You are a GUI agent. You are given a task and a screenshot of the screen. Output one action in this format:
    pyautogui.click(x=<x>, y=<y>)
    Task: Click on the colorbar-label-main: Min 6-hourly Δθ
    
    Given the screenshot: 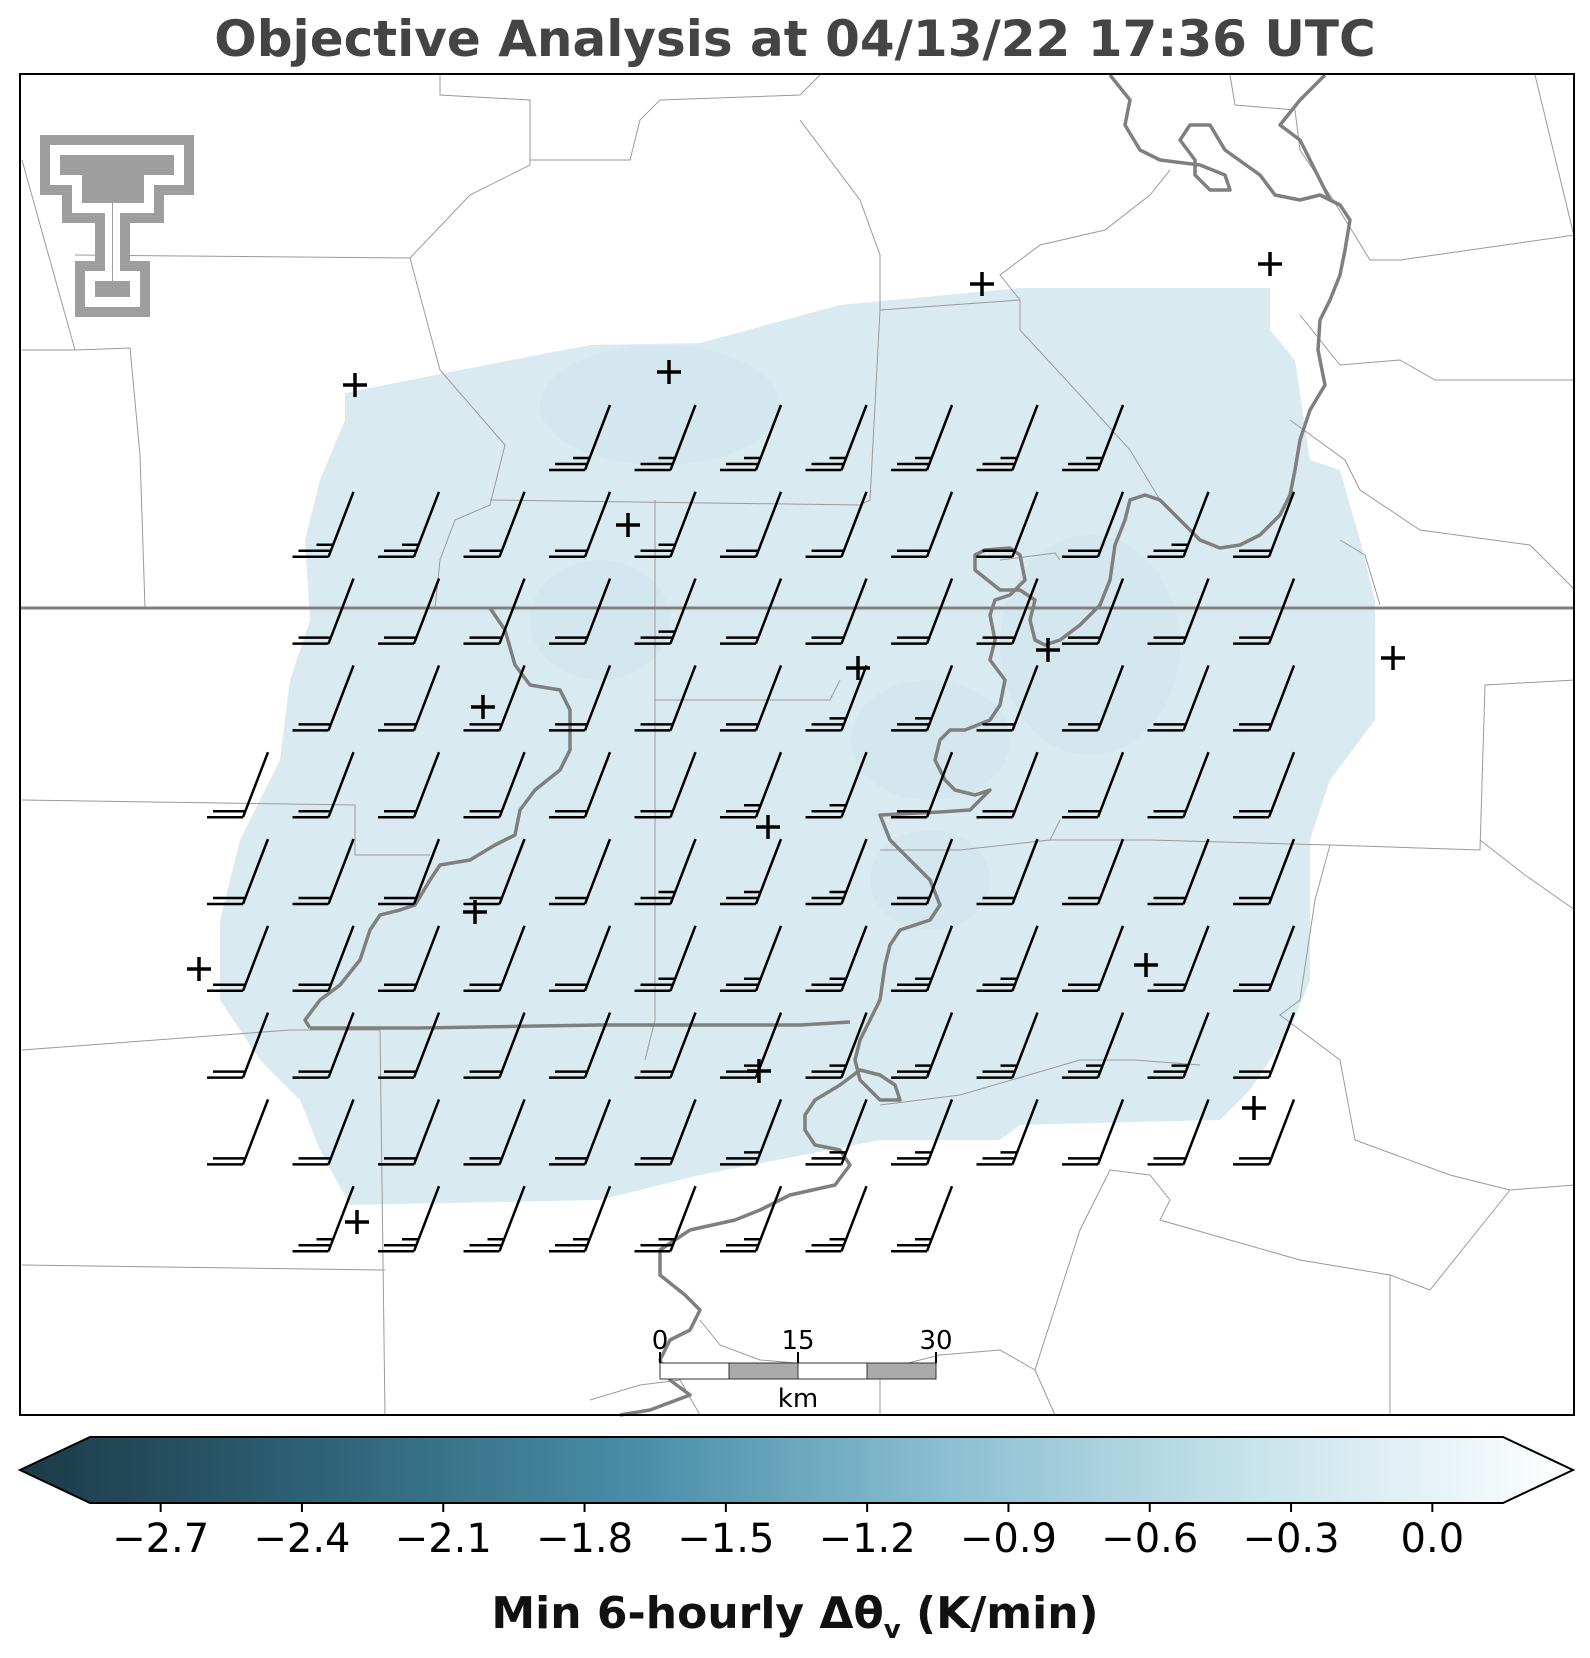 What is the action you would take?
    pyautogui.click(x=687, y=1613)
    